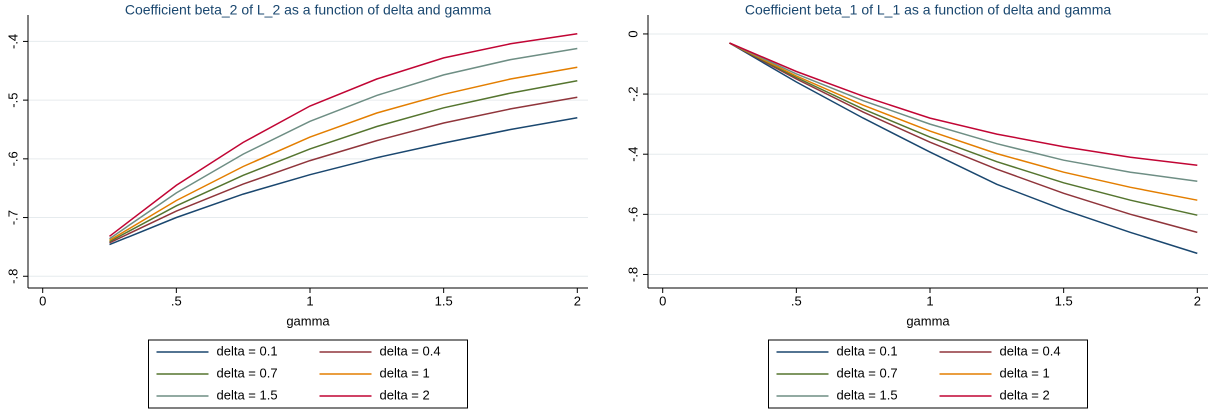 The image size is (1209, 411). Describe the element at coordinates (12, 100) in the screenshot. I see `y-tick-label: -.5` at that location.